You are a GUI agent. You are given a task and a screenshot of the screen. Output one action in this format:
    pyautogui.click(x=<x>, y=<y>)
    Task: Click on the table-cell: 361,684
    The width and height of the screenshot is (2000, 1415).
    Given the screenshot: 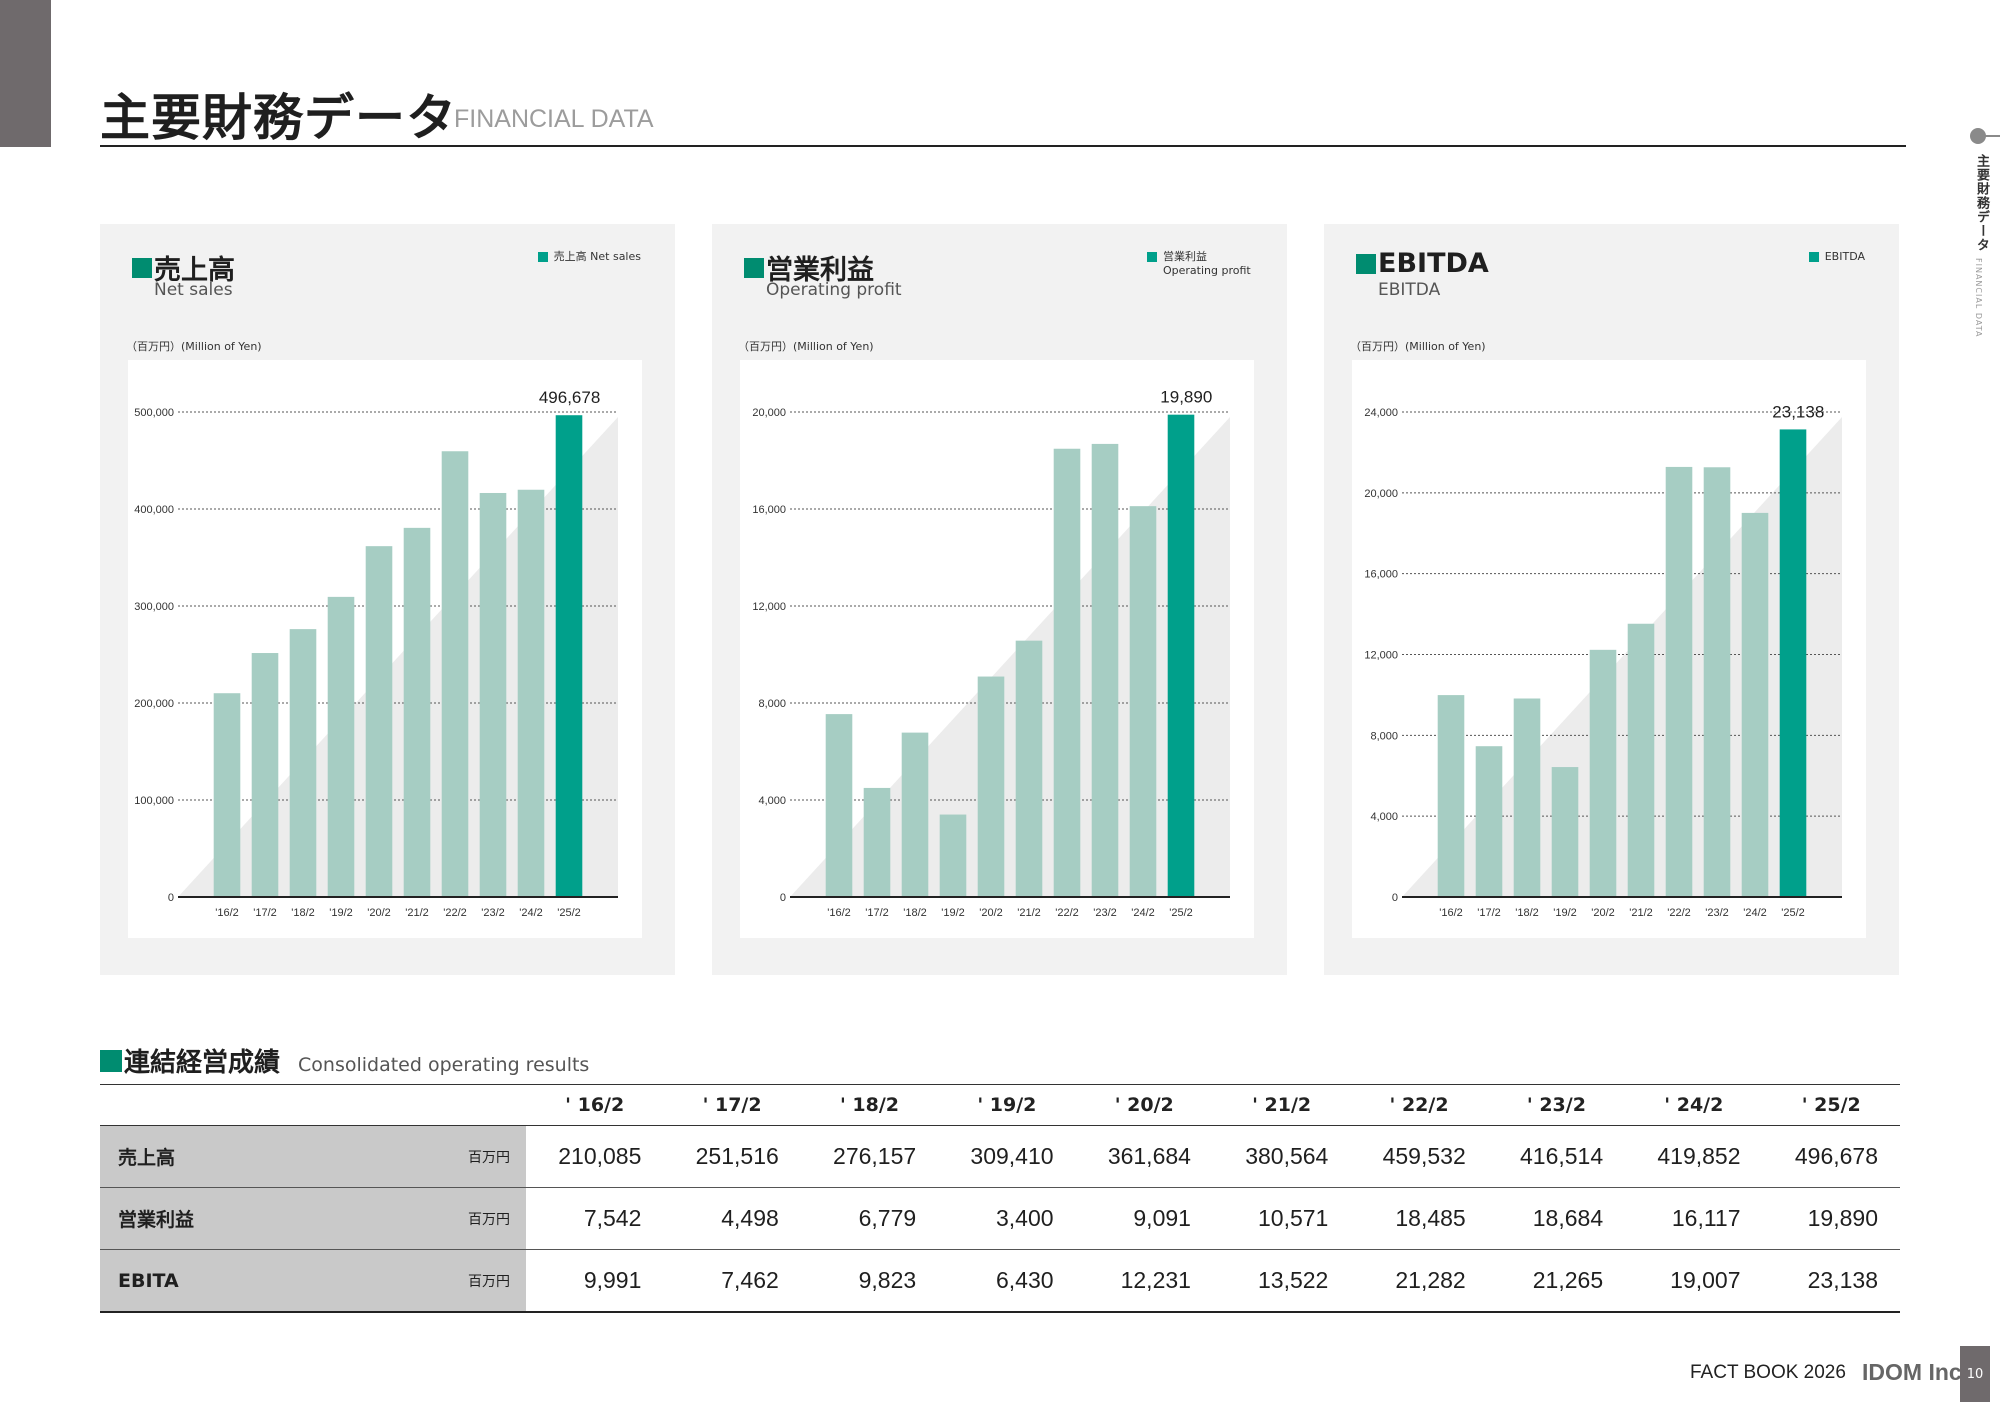 What is the action you would take?
    pyautogui.click(x=1144, y=1156)
    